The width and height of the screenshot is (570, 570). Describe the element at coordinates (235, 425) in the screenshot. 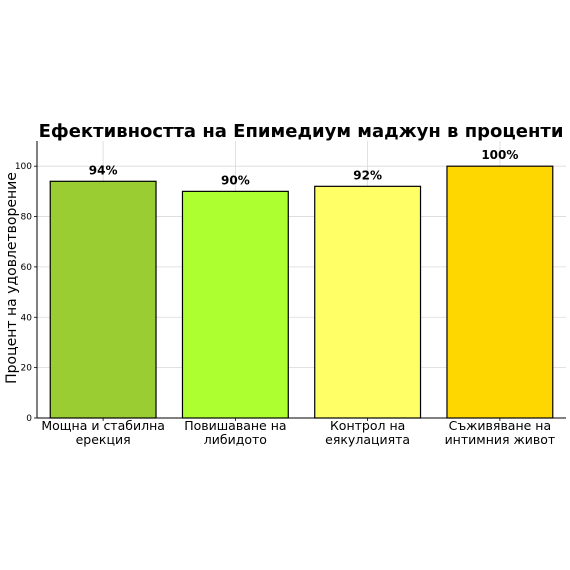

I see `x-tick-label: Повишаване на` at that location.